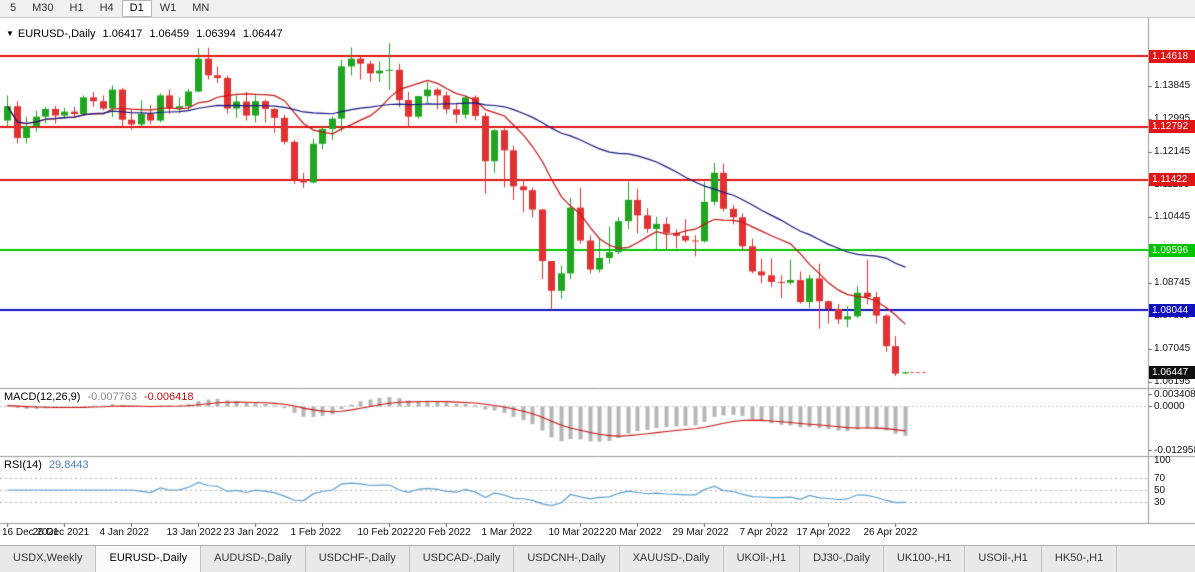 The image size is (1195, 572). Describe the element at coordinates (1169, 406) in the screenshot. I see `macd-scale-label: 0.0000` at that location.